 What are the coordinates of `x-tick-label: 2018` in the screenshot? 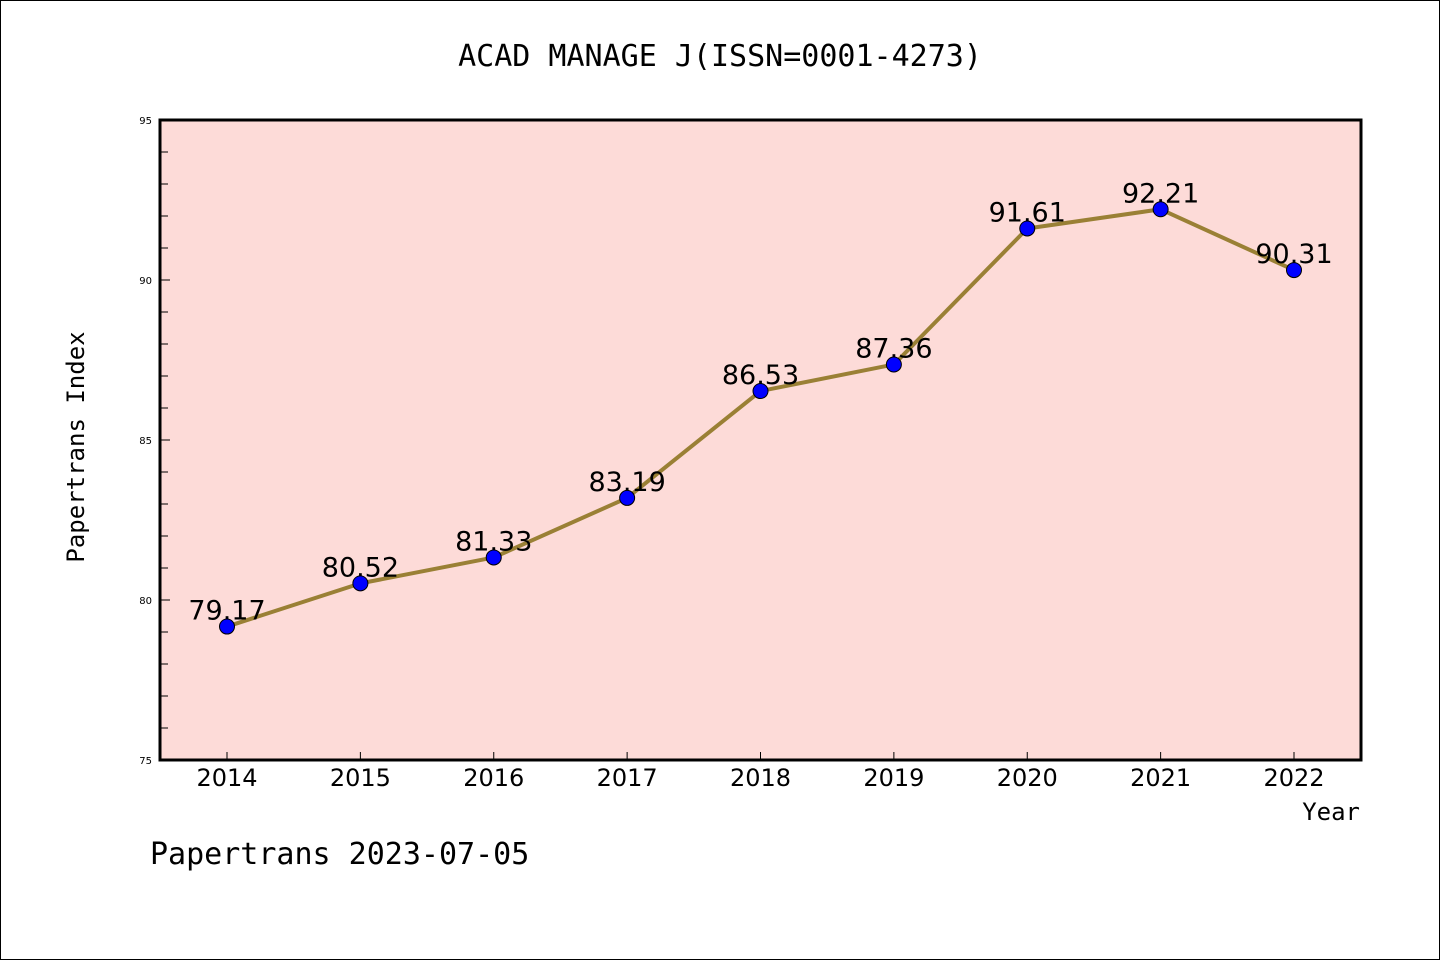 It's located at (760, 778).